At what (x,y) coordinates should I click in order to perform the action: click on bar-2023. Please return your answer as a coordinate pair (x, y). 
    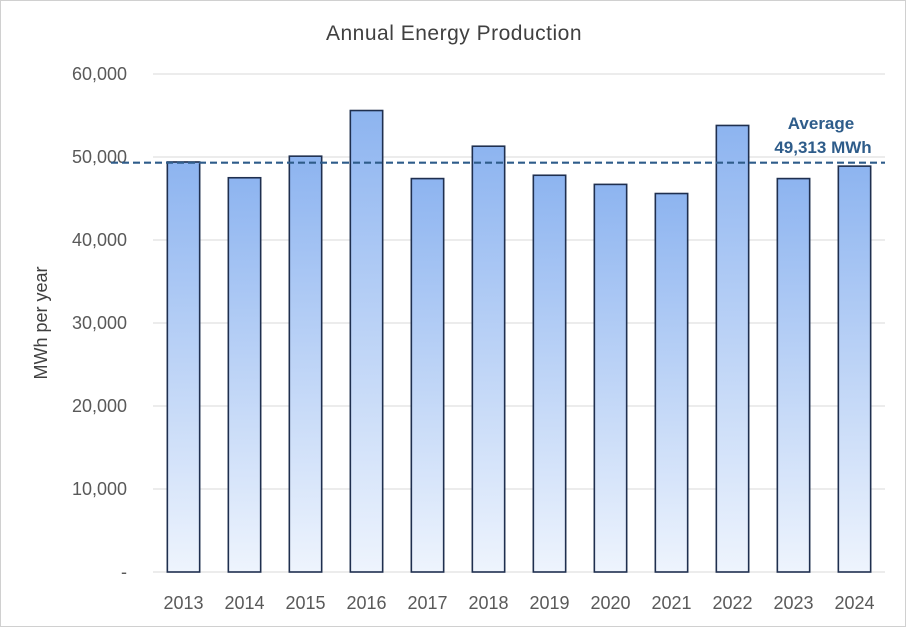
    Looking at the image, I should click on (793, 375).